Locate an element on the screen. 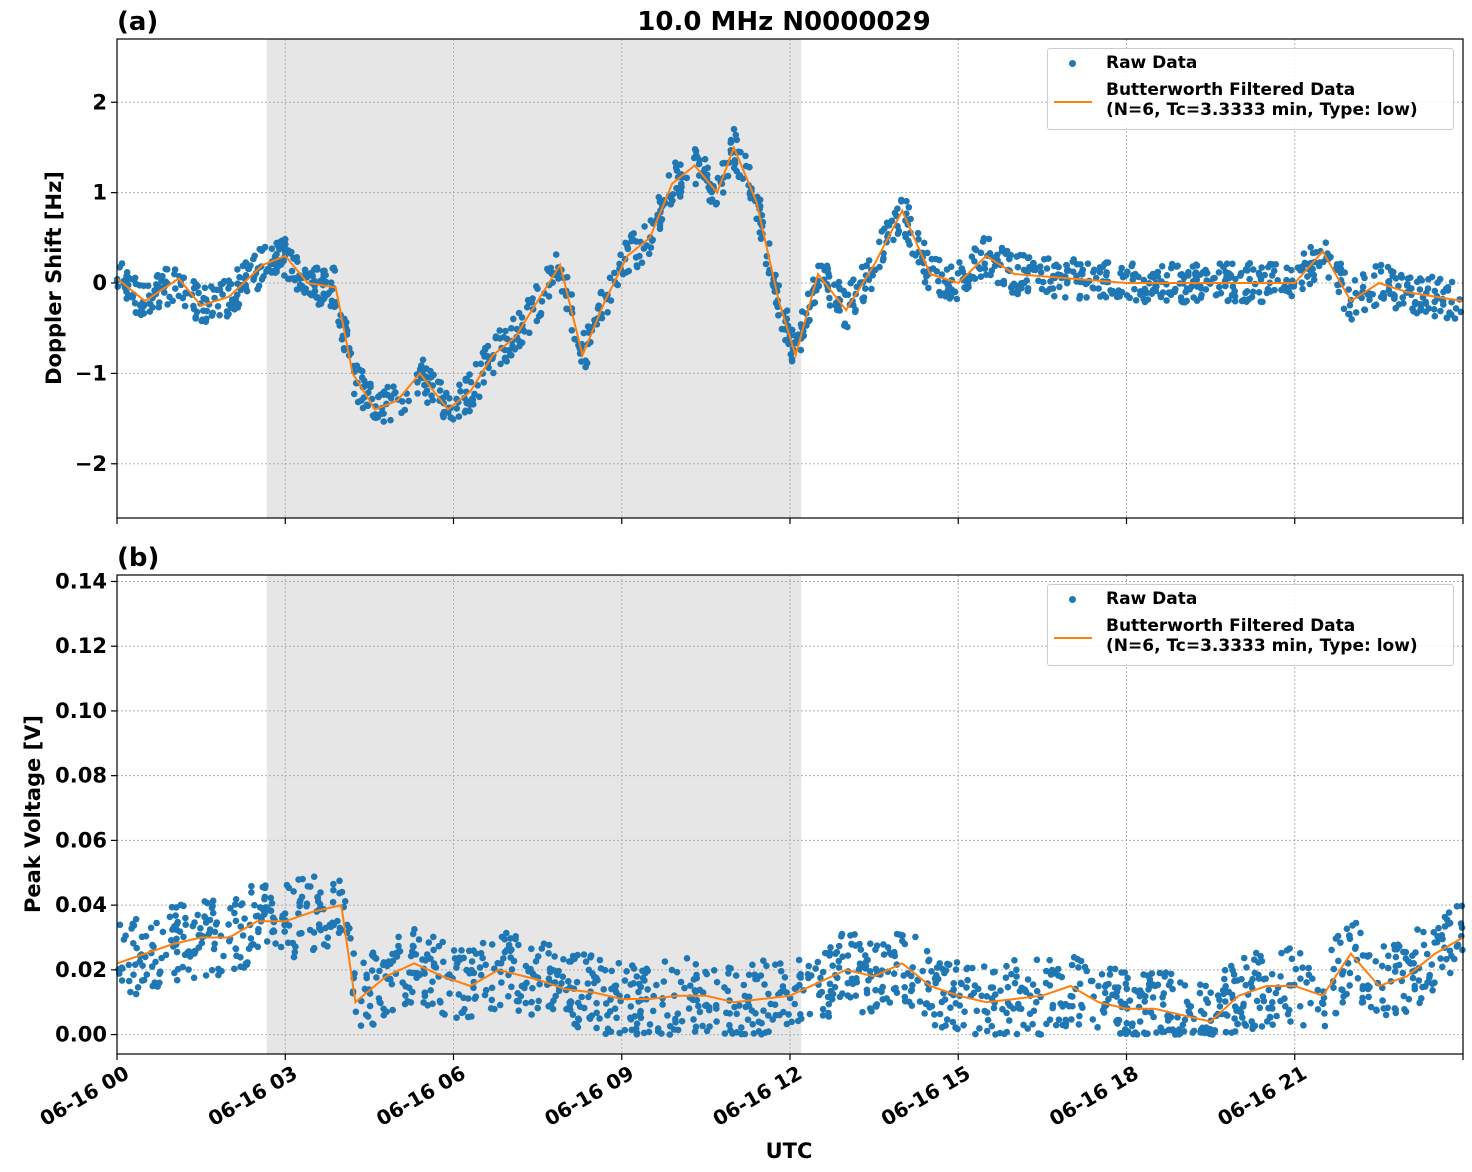  y-axis-label-a: Doppler Shift [Hz] is located at coordinates (54, 278).